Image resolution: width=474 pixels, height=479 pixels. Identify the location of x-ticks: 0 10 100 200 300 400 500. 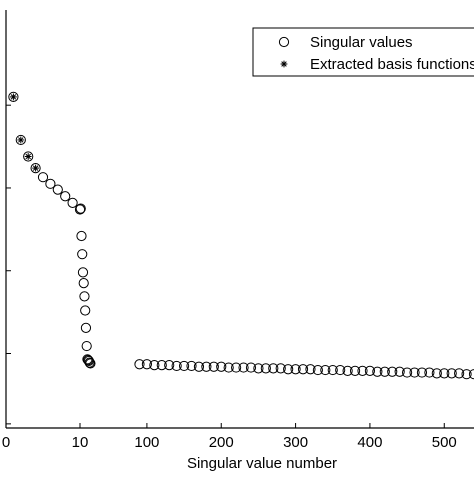
(229, 437).